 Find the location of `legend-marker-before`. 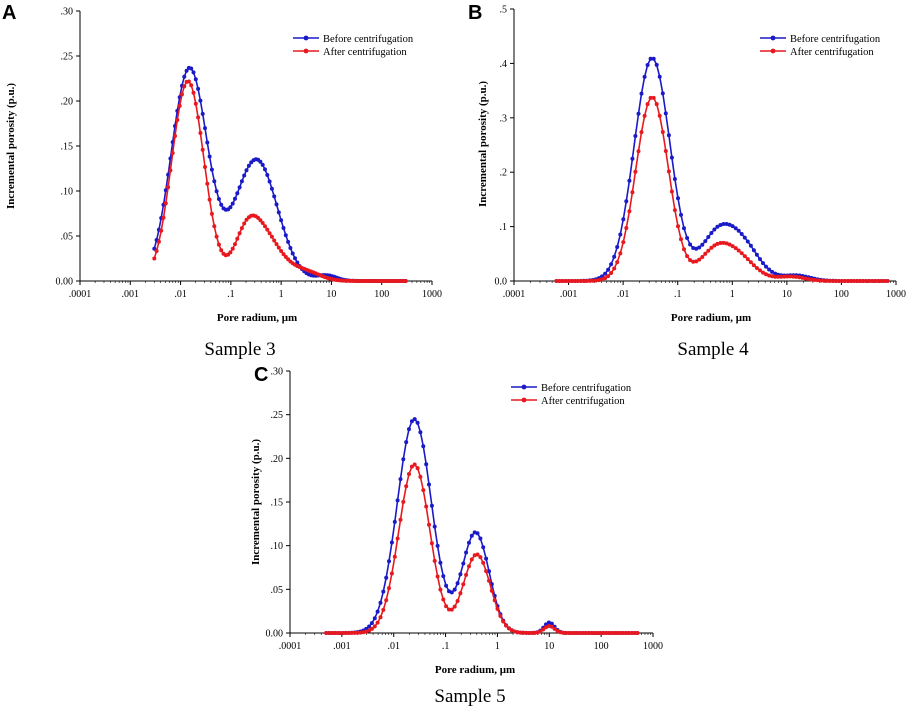

legend-marker-before is located at coordinates (773, 38).